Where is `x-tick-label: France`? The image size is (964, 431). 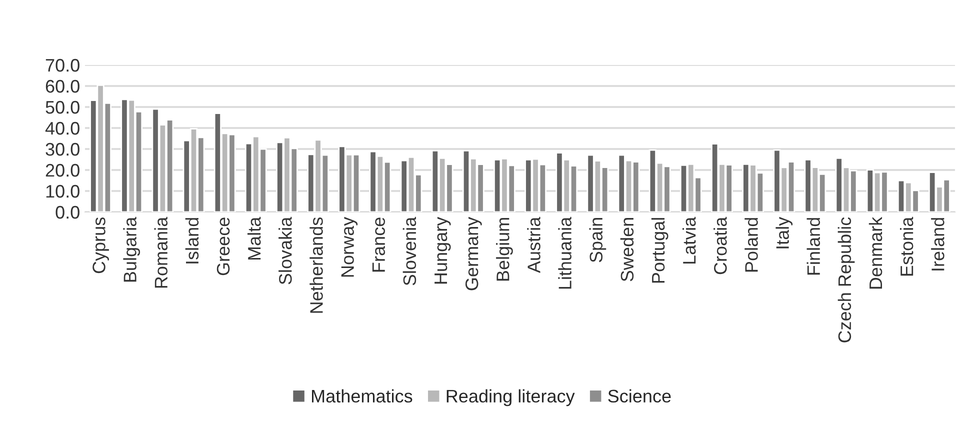 x-tick-label: France is located at coordinates (379, 245).